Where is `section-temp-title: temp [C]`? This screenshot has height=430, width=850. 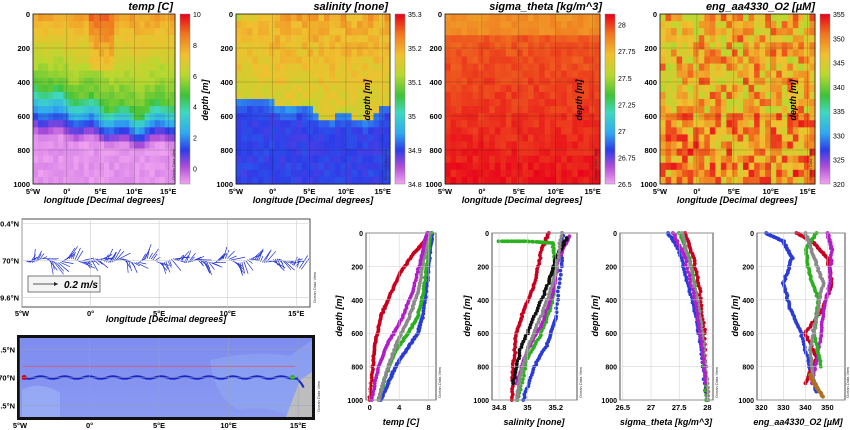 section-temp-title: temp [C] is located at coordinates (150, 7).